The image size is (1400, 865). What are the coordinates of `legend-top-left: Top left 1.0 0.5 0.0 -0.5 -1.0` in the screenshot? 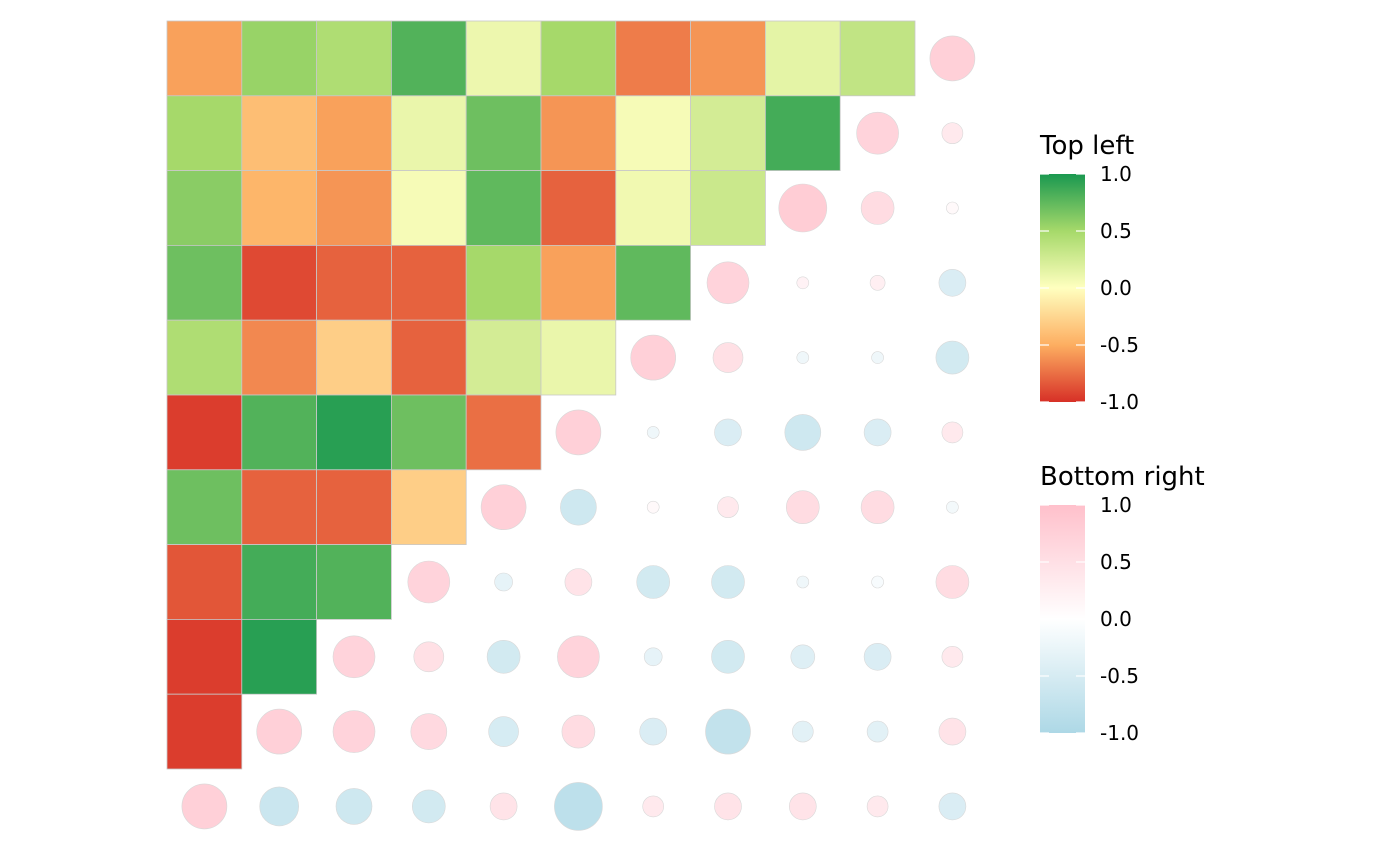 It's located at (1089, 272).